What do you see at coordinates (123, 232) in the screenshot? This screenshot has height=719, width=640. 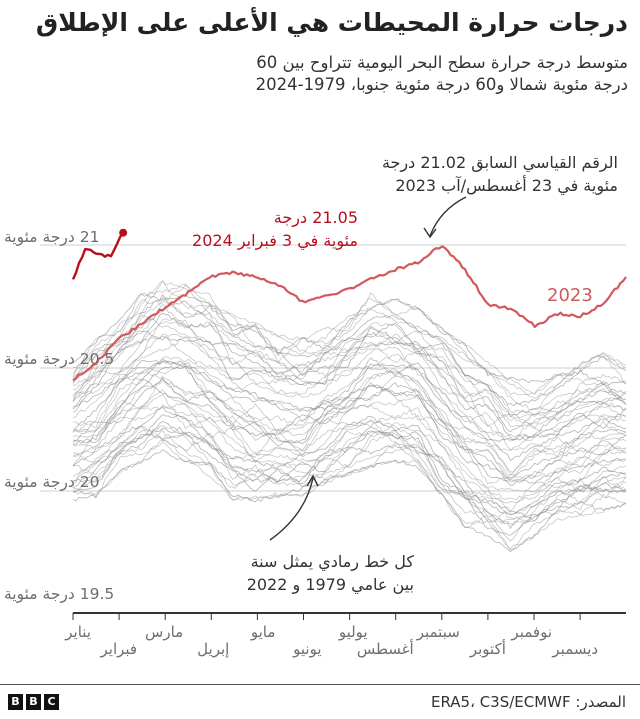 I see `record-2024-marker` at bounding box center [123, 232].